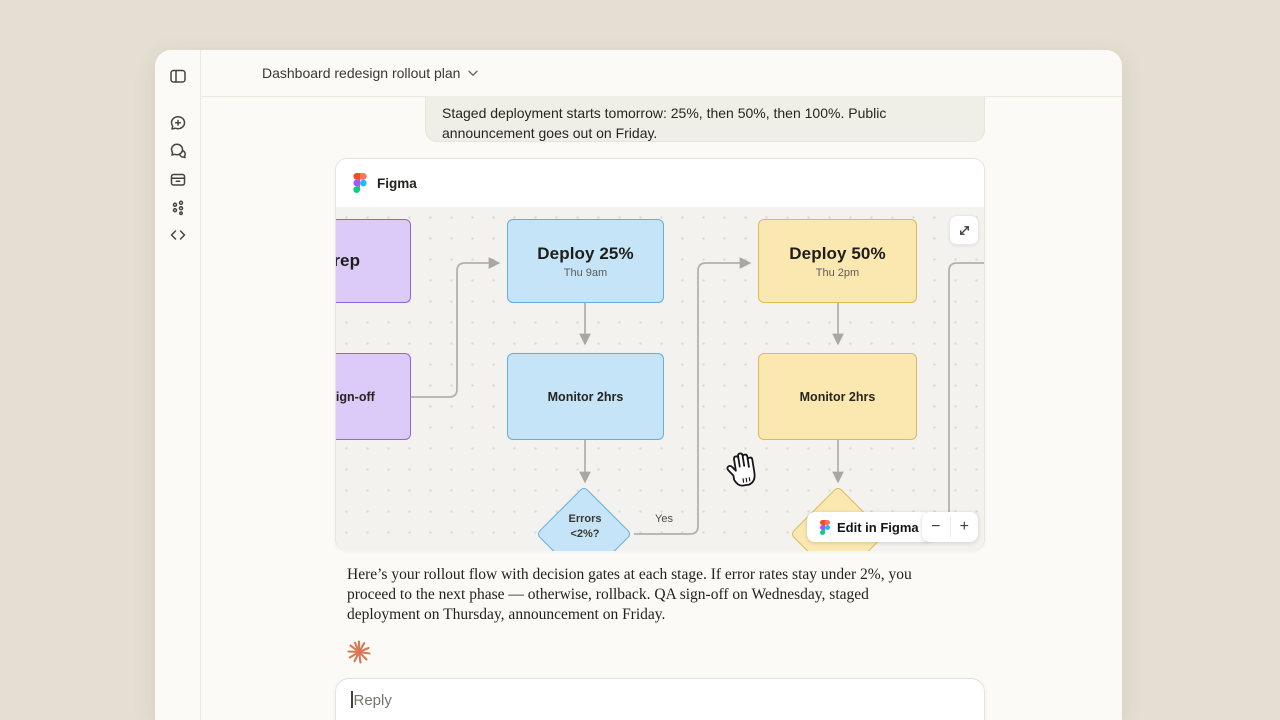 The height and width of the screenshot is (720, 1280). Describe the element at coordinates (178, 235) in the screenshot. I see `code-icon` at that location.